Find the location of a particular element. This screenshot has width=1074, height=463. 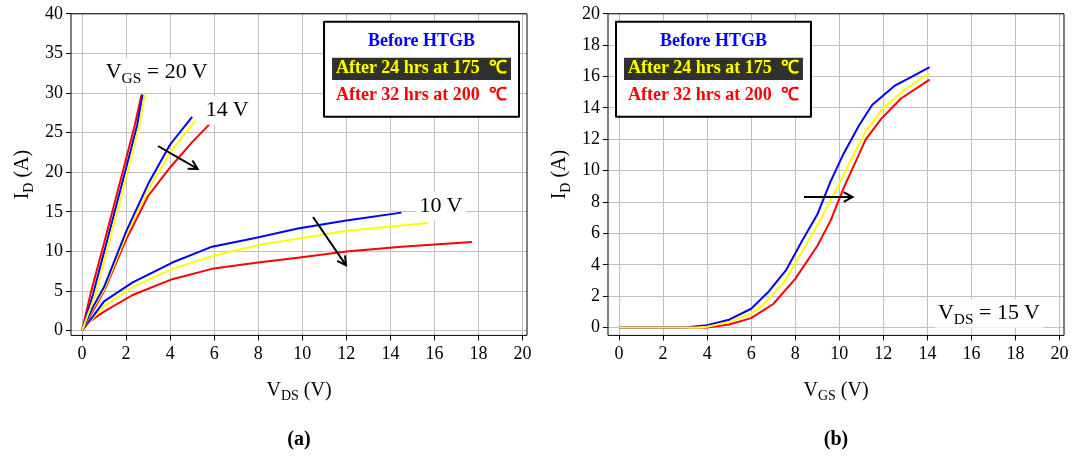

text: (b) is located at coordinates (836, 439).